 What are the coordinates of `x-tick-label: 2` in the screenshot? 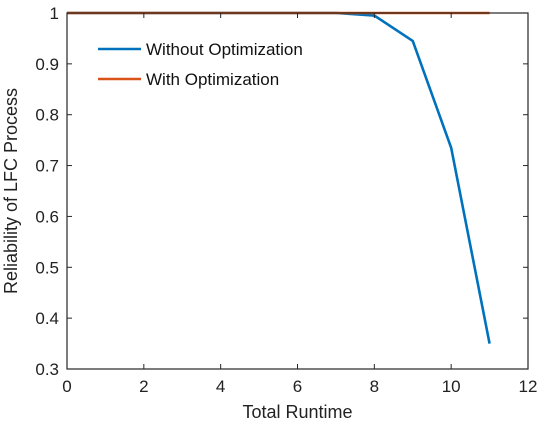 It's located at (143, 386).